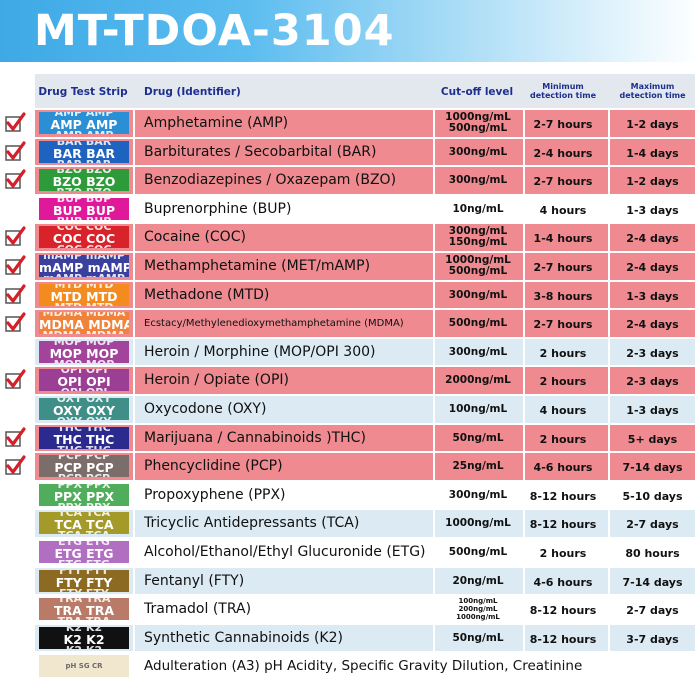 The image size is (700, 700). I want to click on strip-code-top: TCA TCA, so click(83, 516).